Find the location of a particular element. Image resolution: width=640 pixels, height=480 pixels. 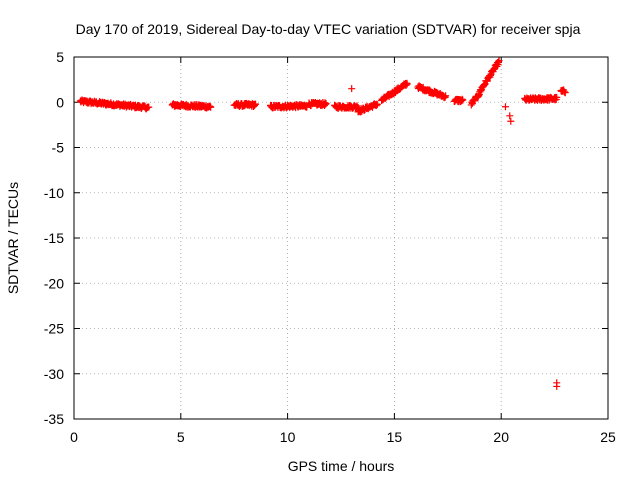

y-tick-labels: 5 0 -5 -10 -15 -20 -25 -30 -35 is located at coordinates (54, 238).